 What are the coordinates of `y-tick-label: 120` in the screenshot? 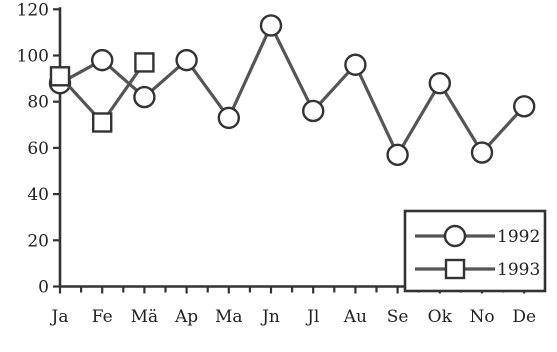 It's located at (33, 10).